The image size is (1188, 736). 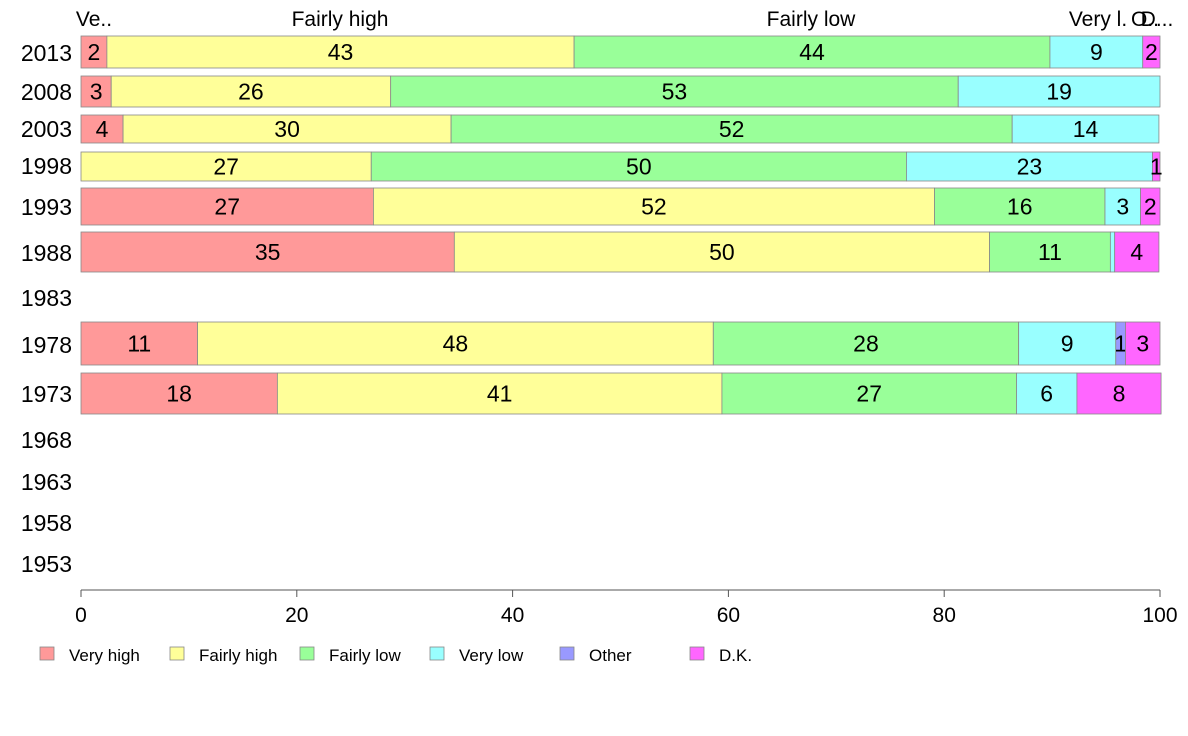 I want to click on data-label: 44, so click(x=812, y=52).